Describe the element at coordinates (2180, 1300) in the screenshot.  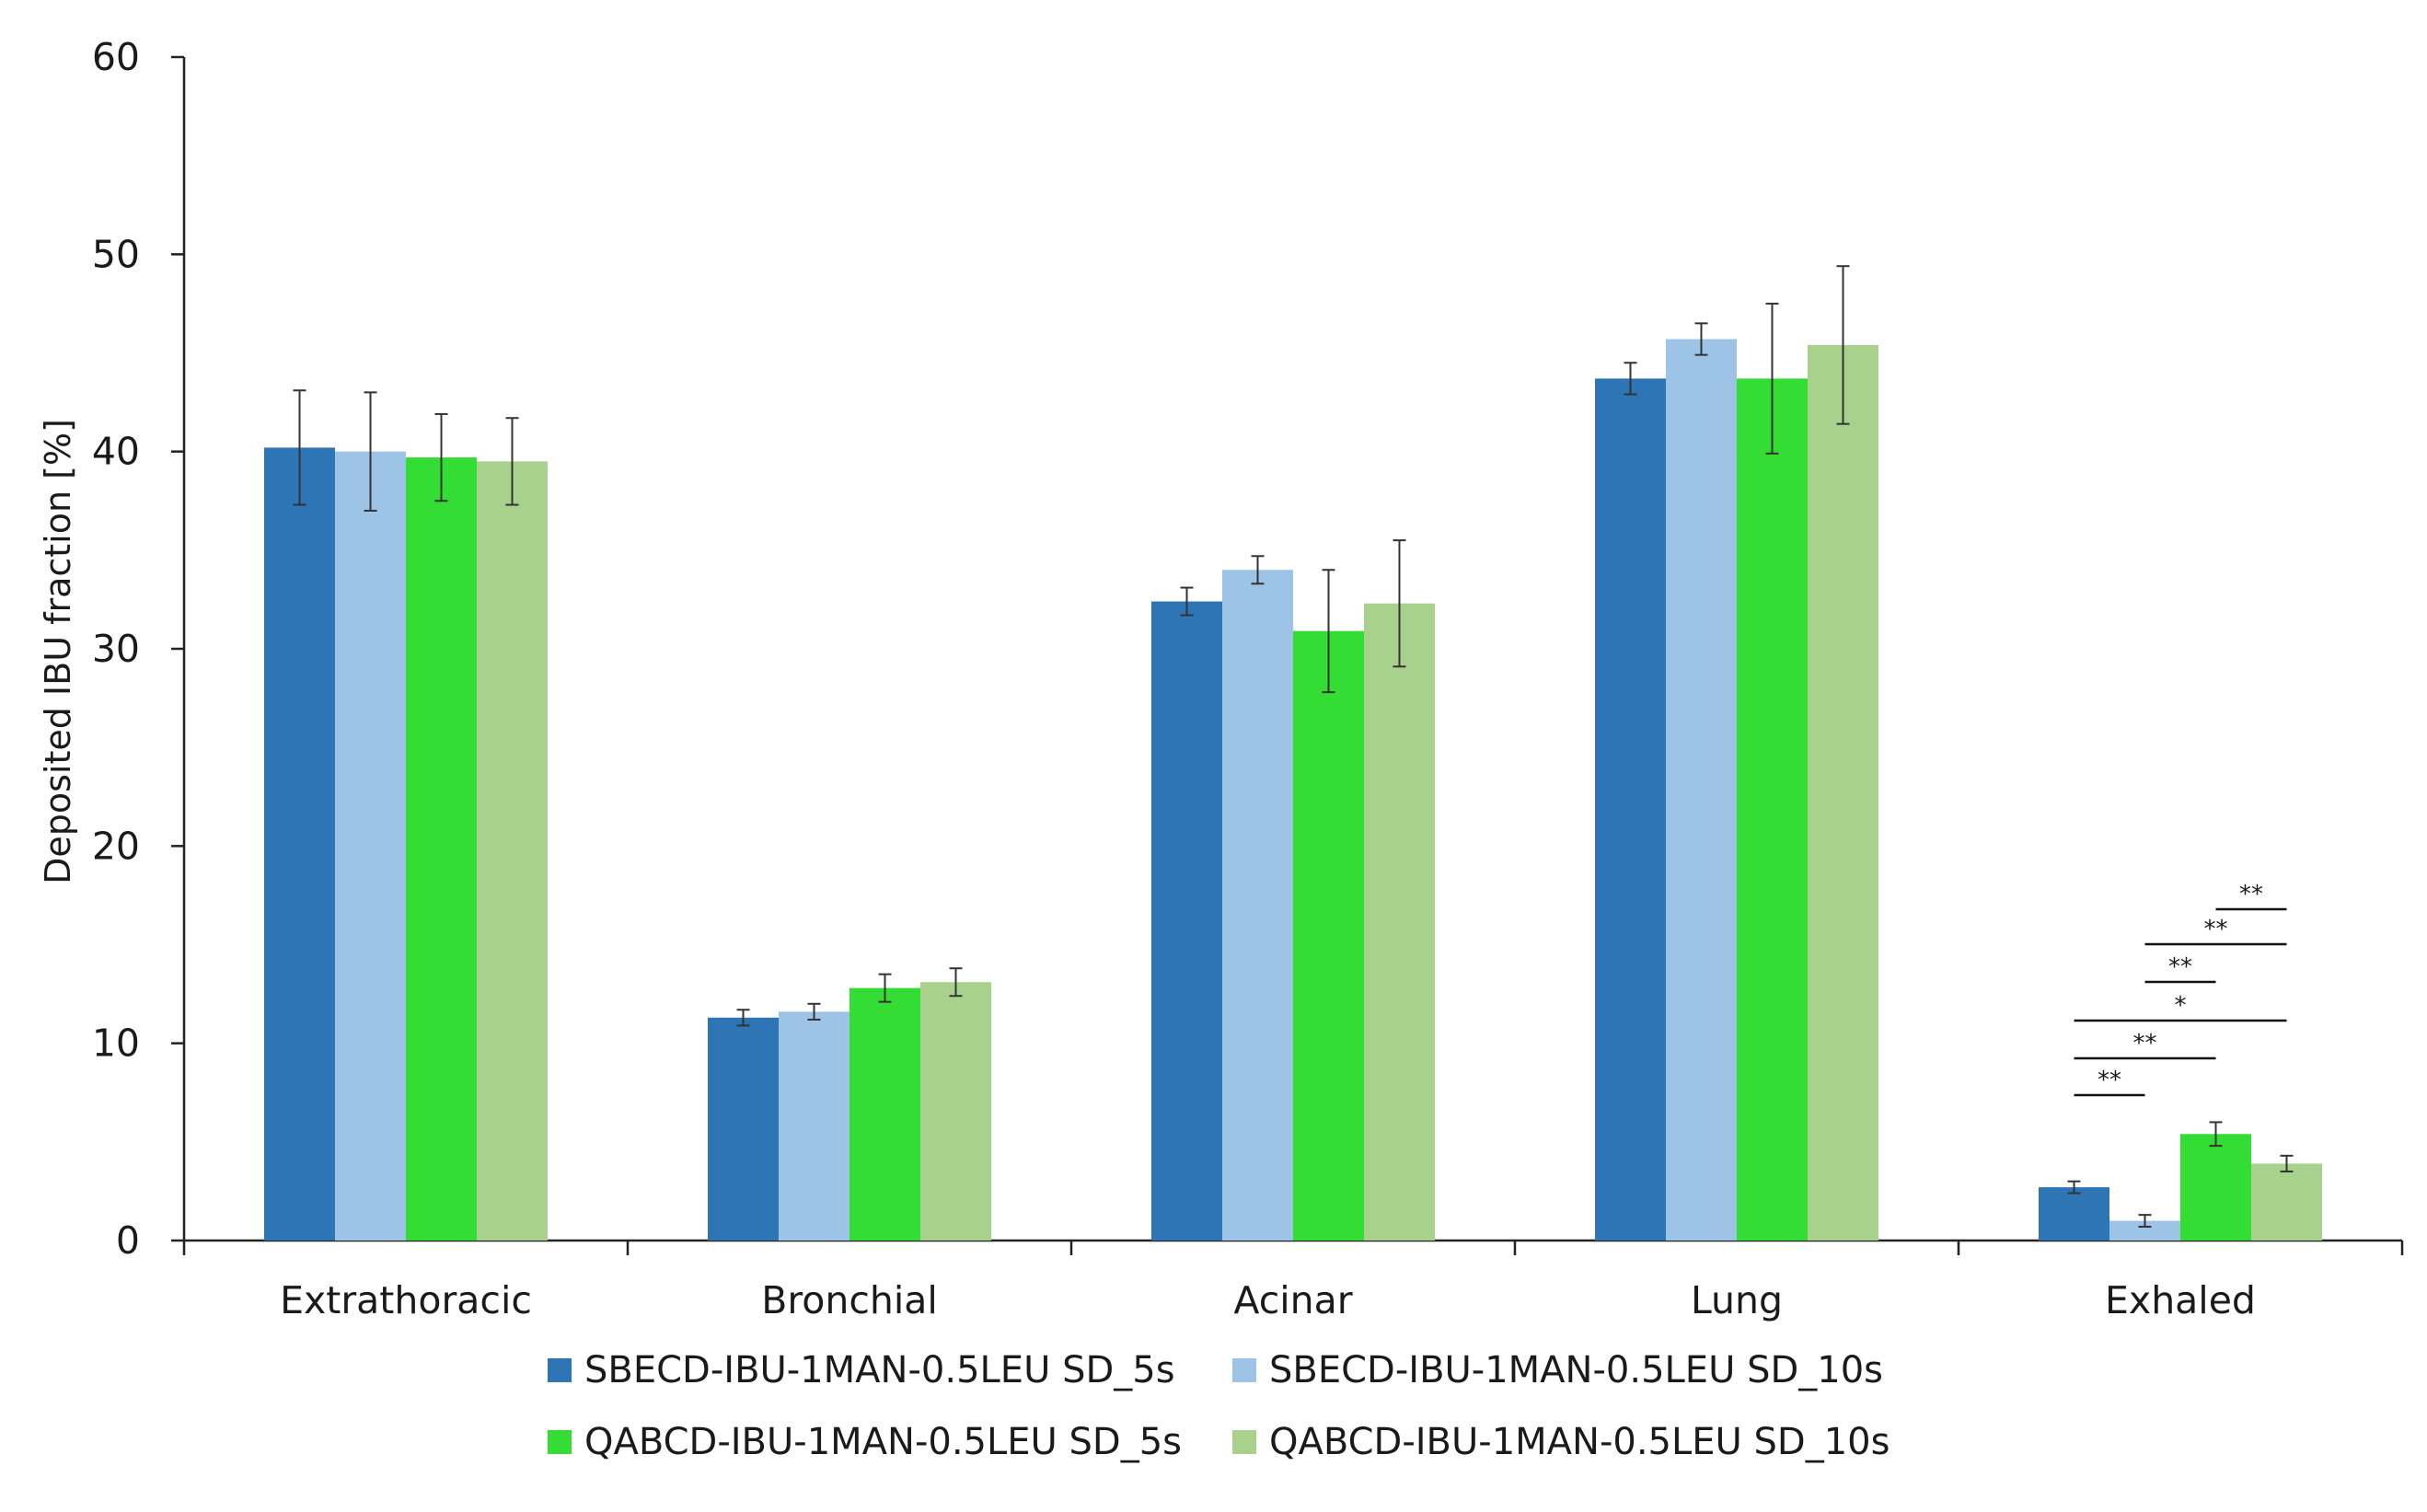
I see `category-label: Exhaled` at that location.